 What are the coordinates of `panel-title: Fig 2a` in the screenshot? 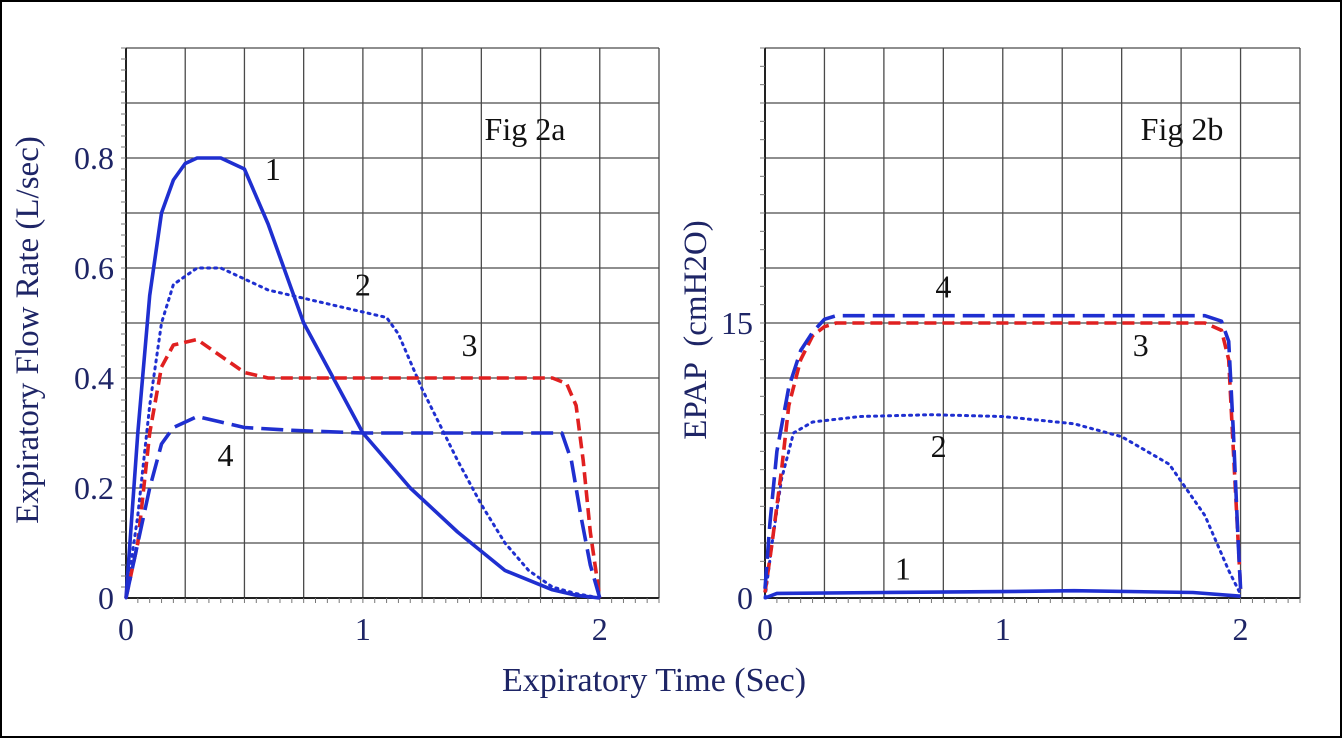 It's located at (525, 129).